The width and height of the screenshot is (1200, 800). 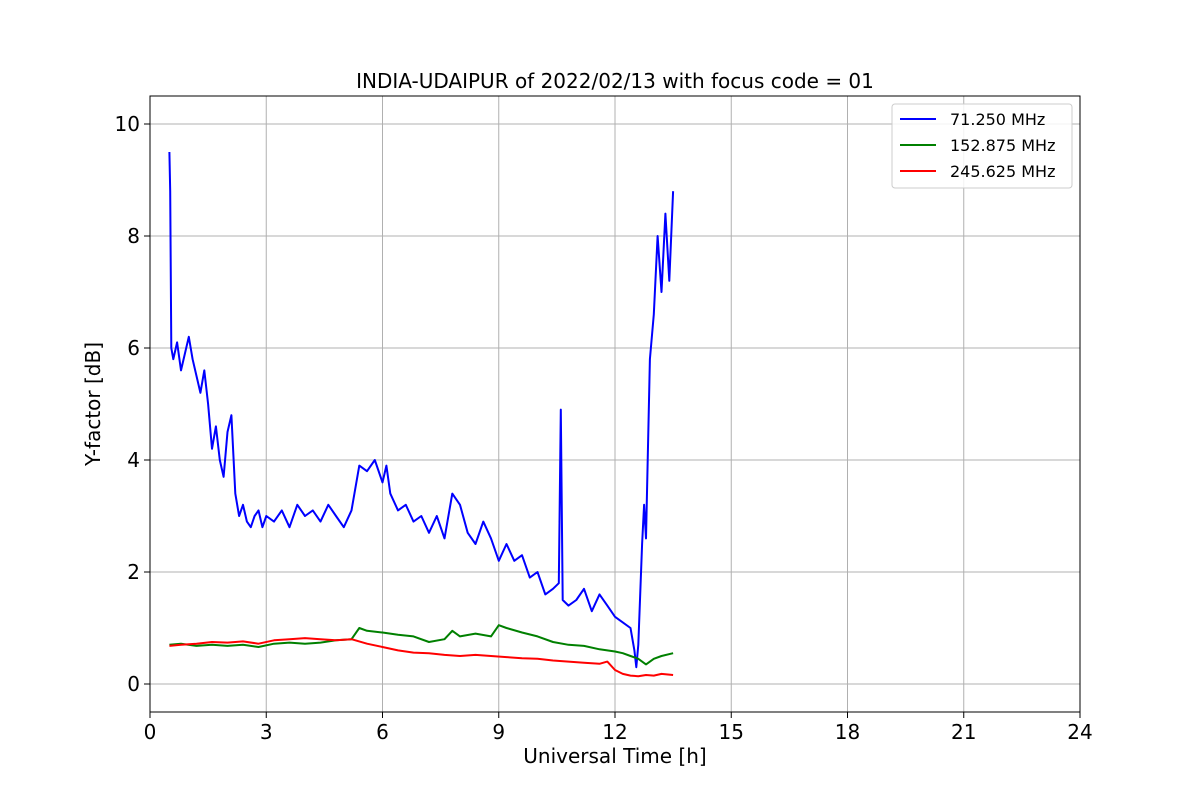 What do you see at coordinates (847, 732) in the screenshot?
I see `x-tick-label: 18` at bounding box center [847, 732].